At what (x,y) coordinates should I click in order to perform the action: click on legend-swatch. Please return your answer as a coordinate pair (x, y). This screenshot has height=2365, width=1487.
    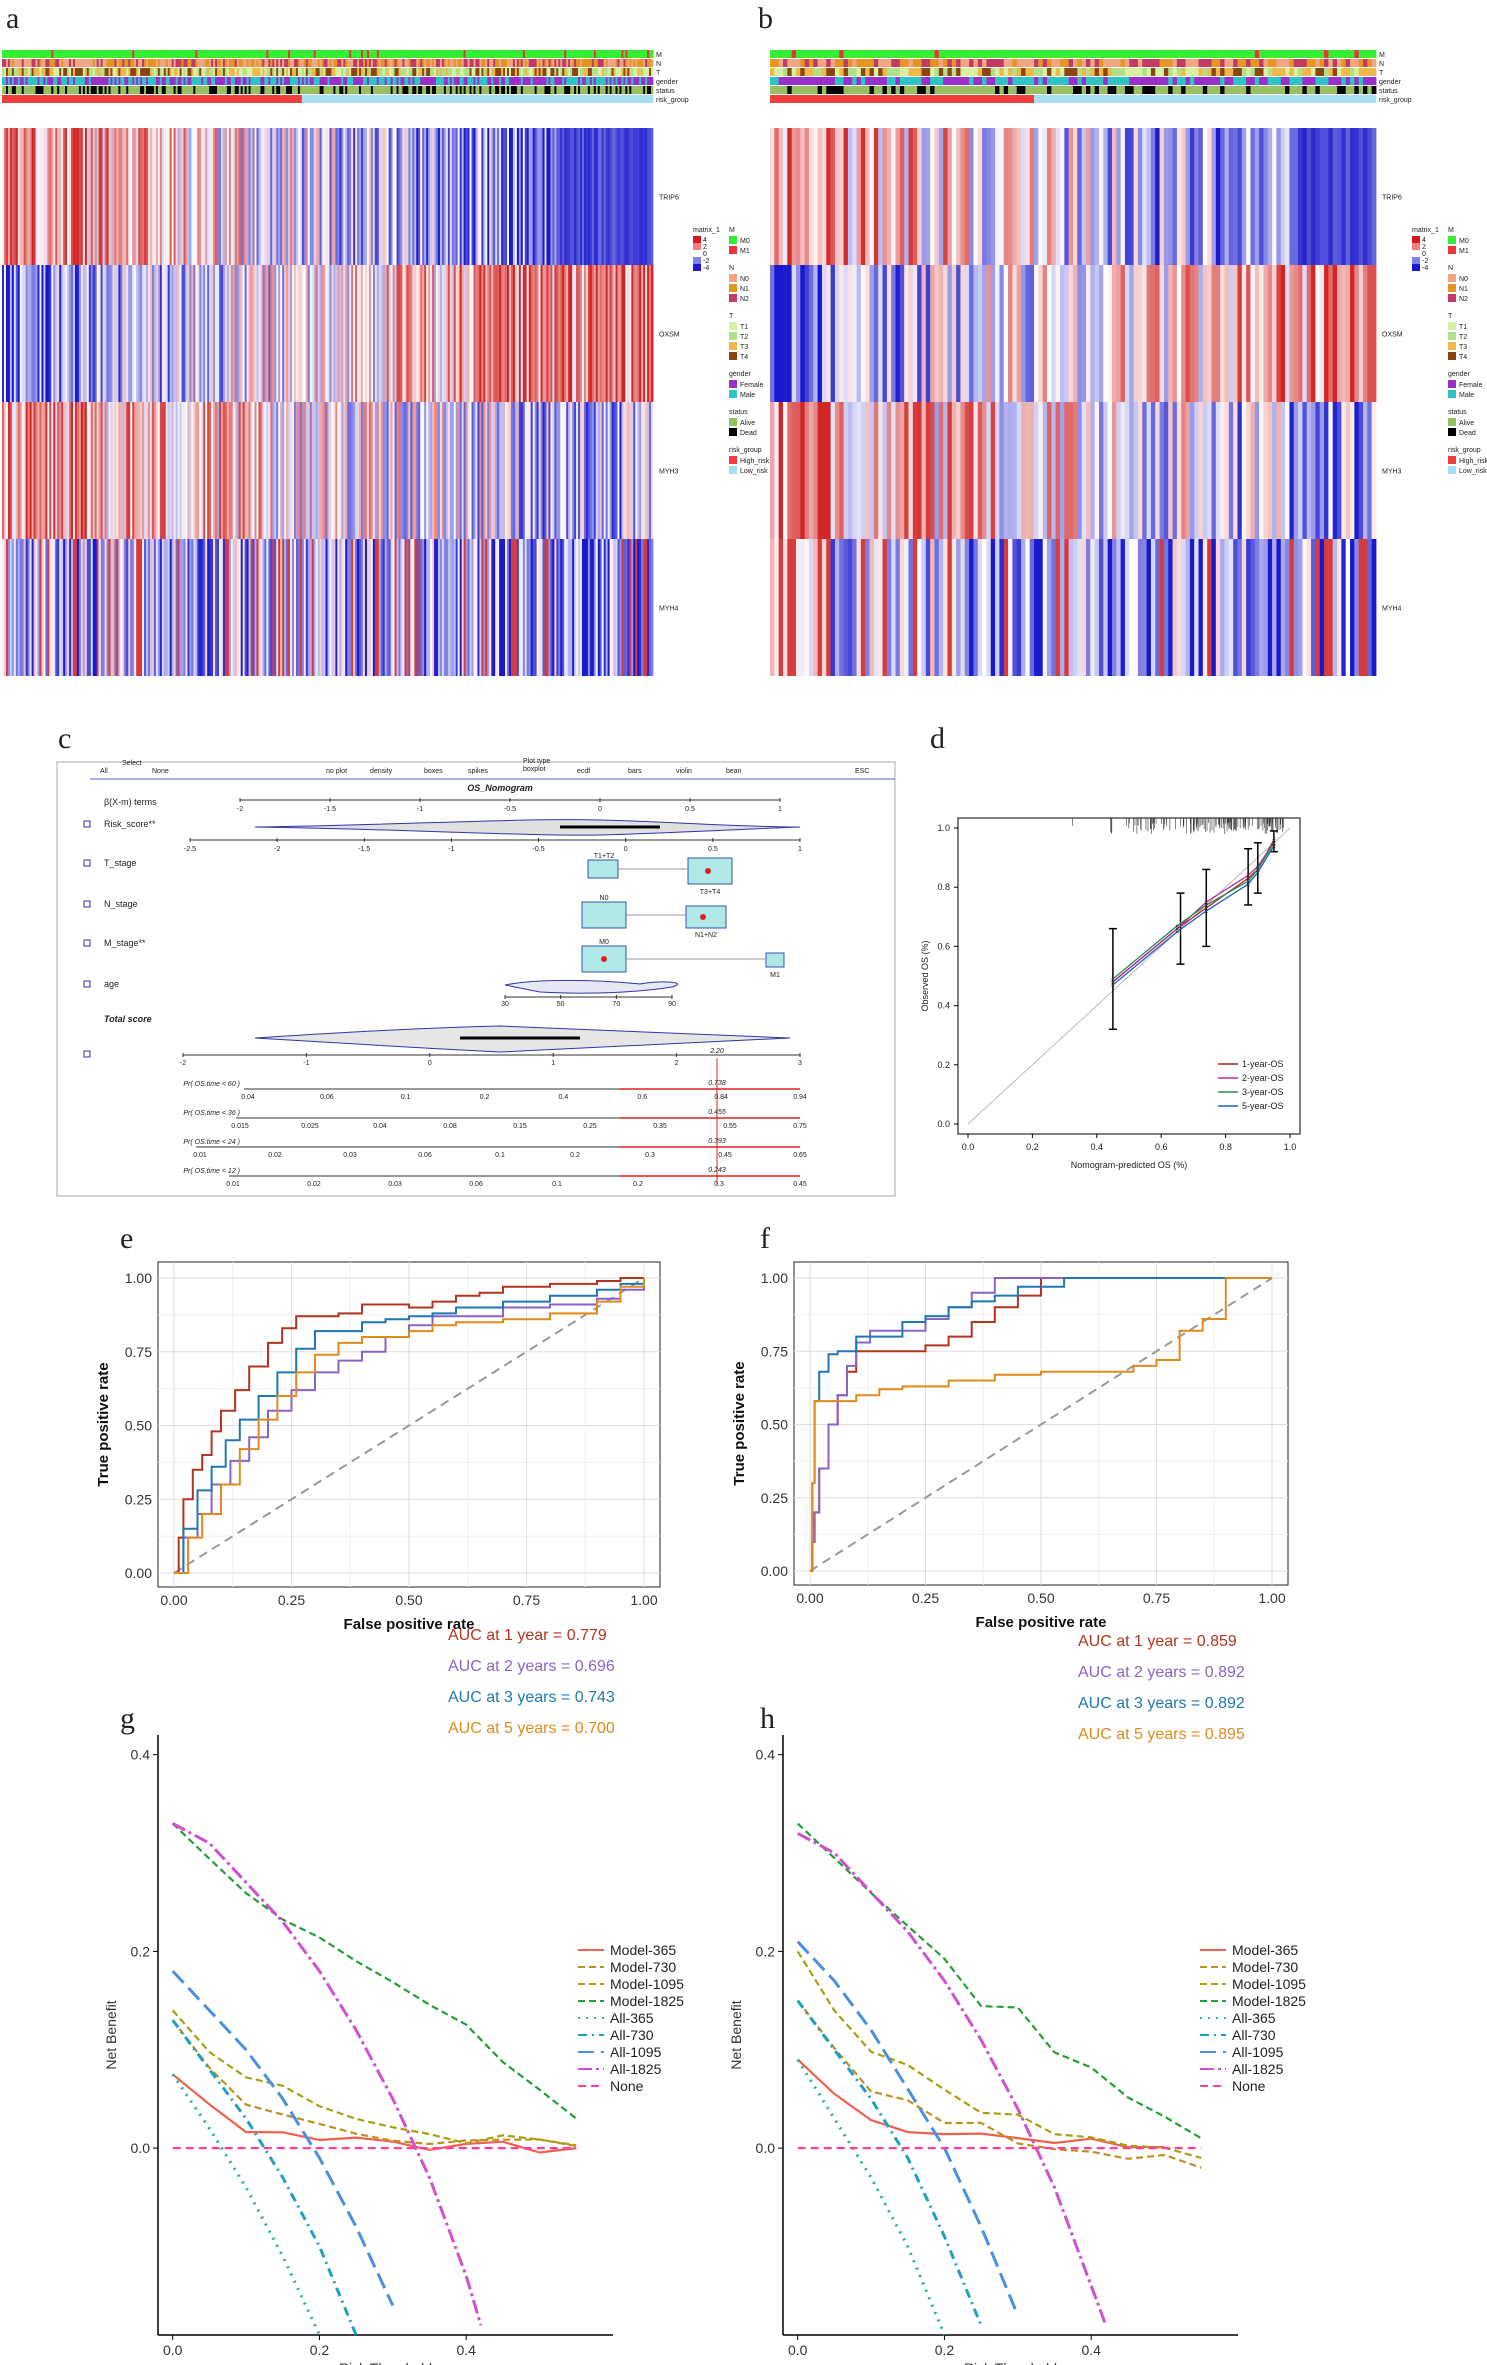
    Looking at the image, I should click on (1452, 422).